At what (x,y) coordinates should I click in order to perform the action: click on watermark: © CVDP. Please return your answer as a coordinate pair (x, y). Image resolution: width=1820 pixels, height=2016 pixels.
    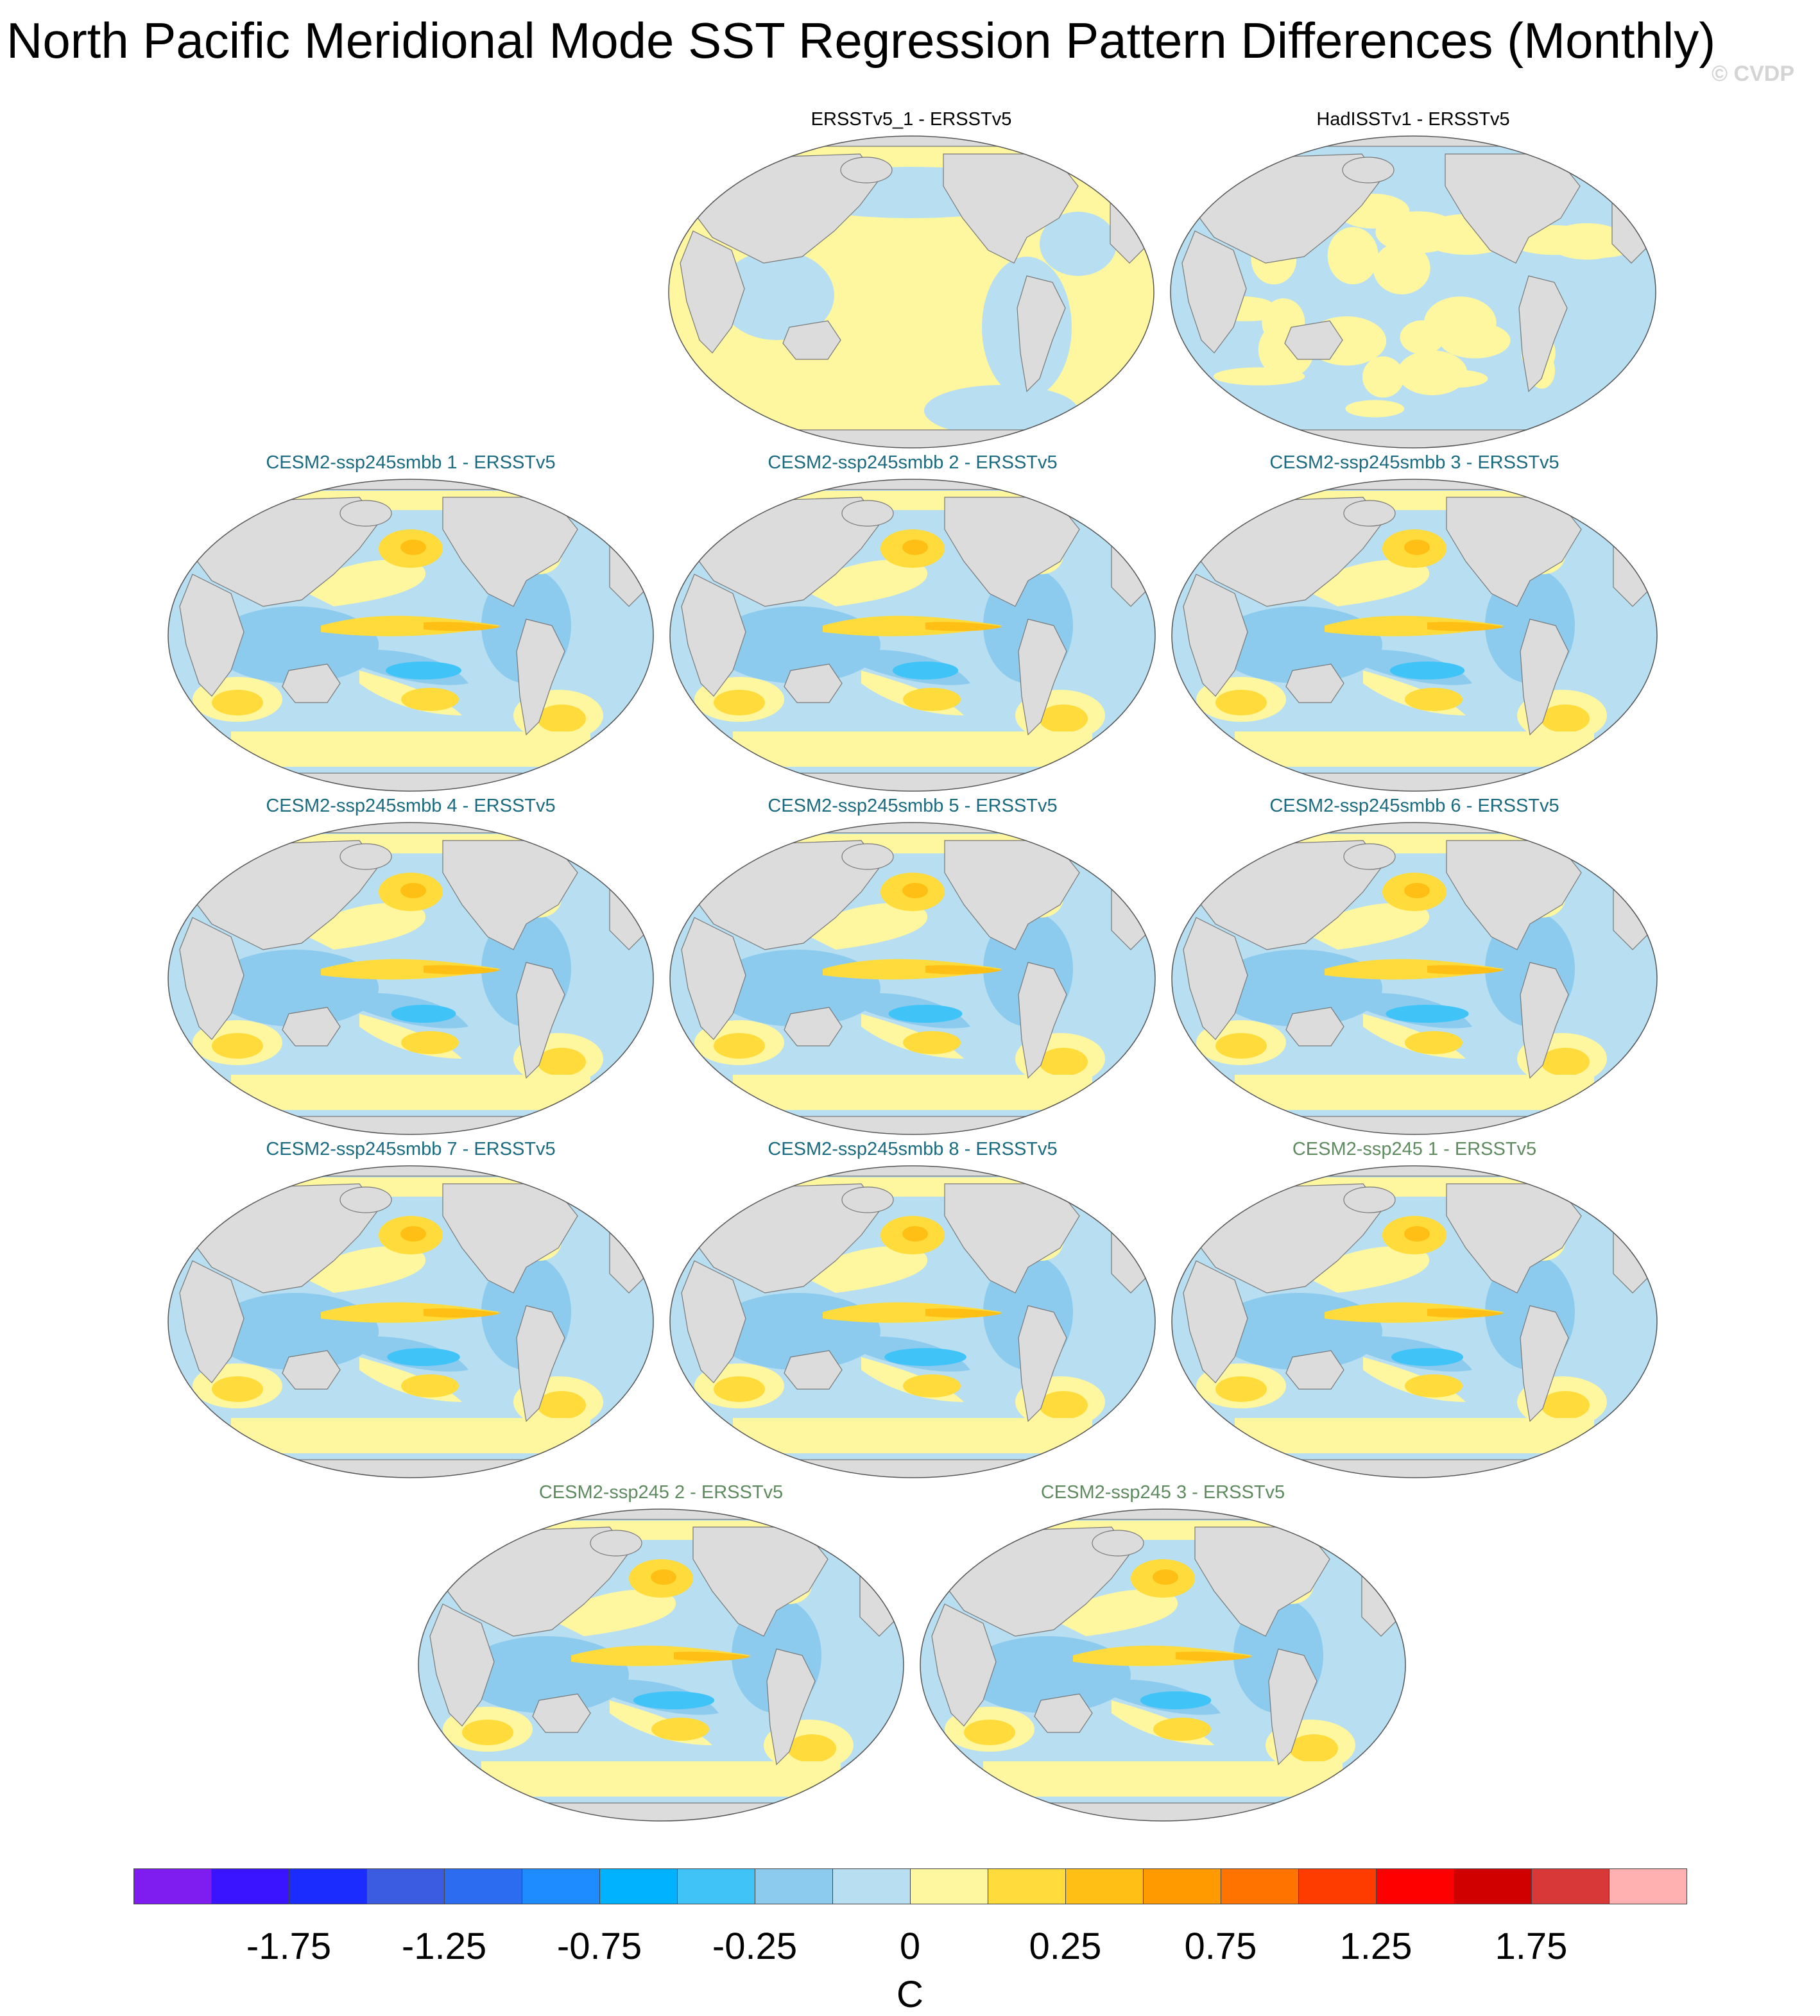
    Looking at the image, I should click on (1753, 74).